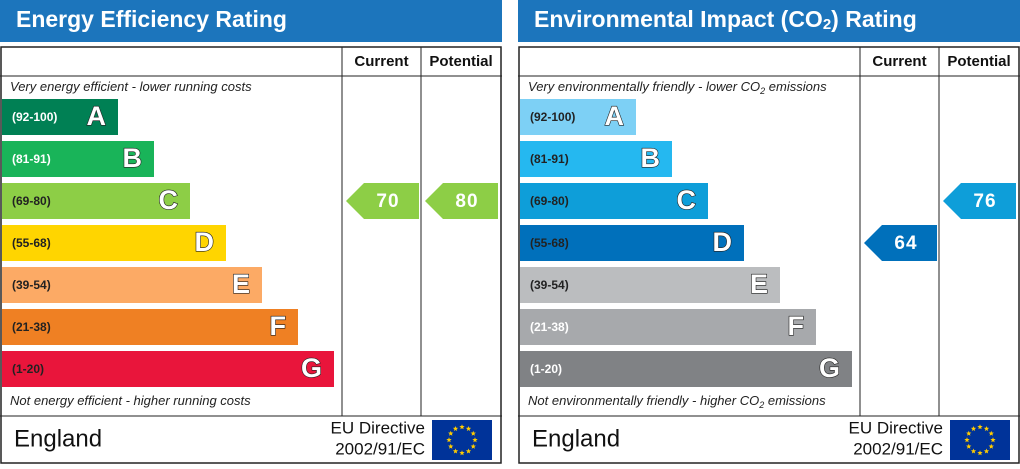 This screenshot has height=469, width=1020. What do you see at coordinates (984, 201) in the screenshot?
I see `rating-value: 76` at bounding box center [984, 201].